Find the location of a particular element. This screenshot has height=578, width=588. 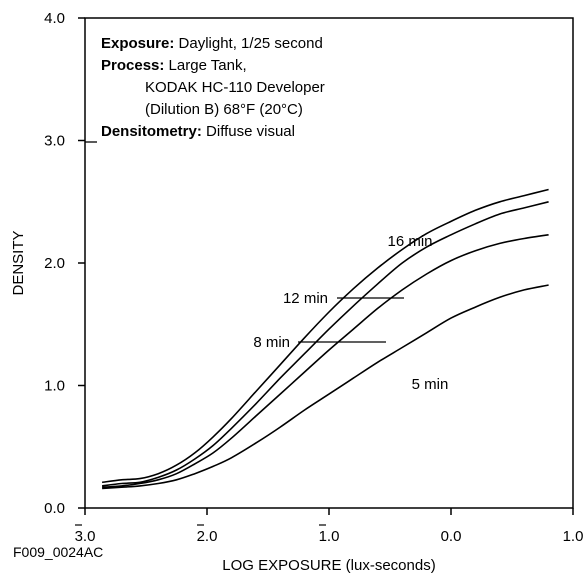

curve-labels: 16 min 12 min 8 min 5 min is located at coordinates (350, 313).